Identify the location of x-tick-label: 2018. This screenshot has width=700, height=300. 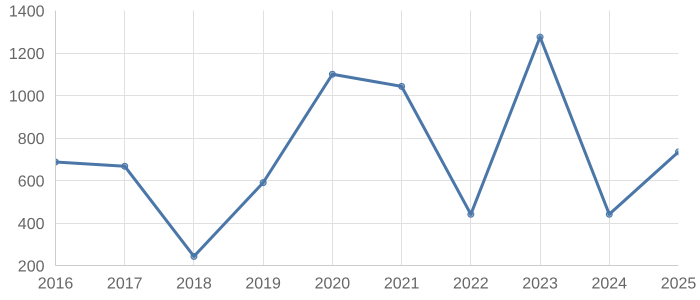
(194, 284).